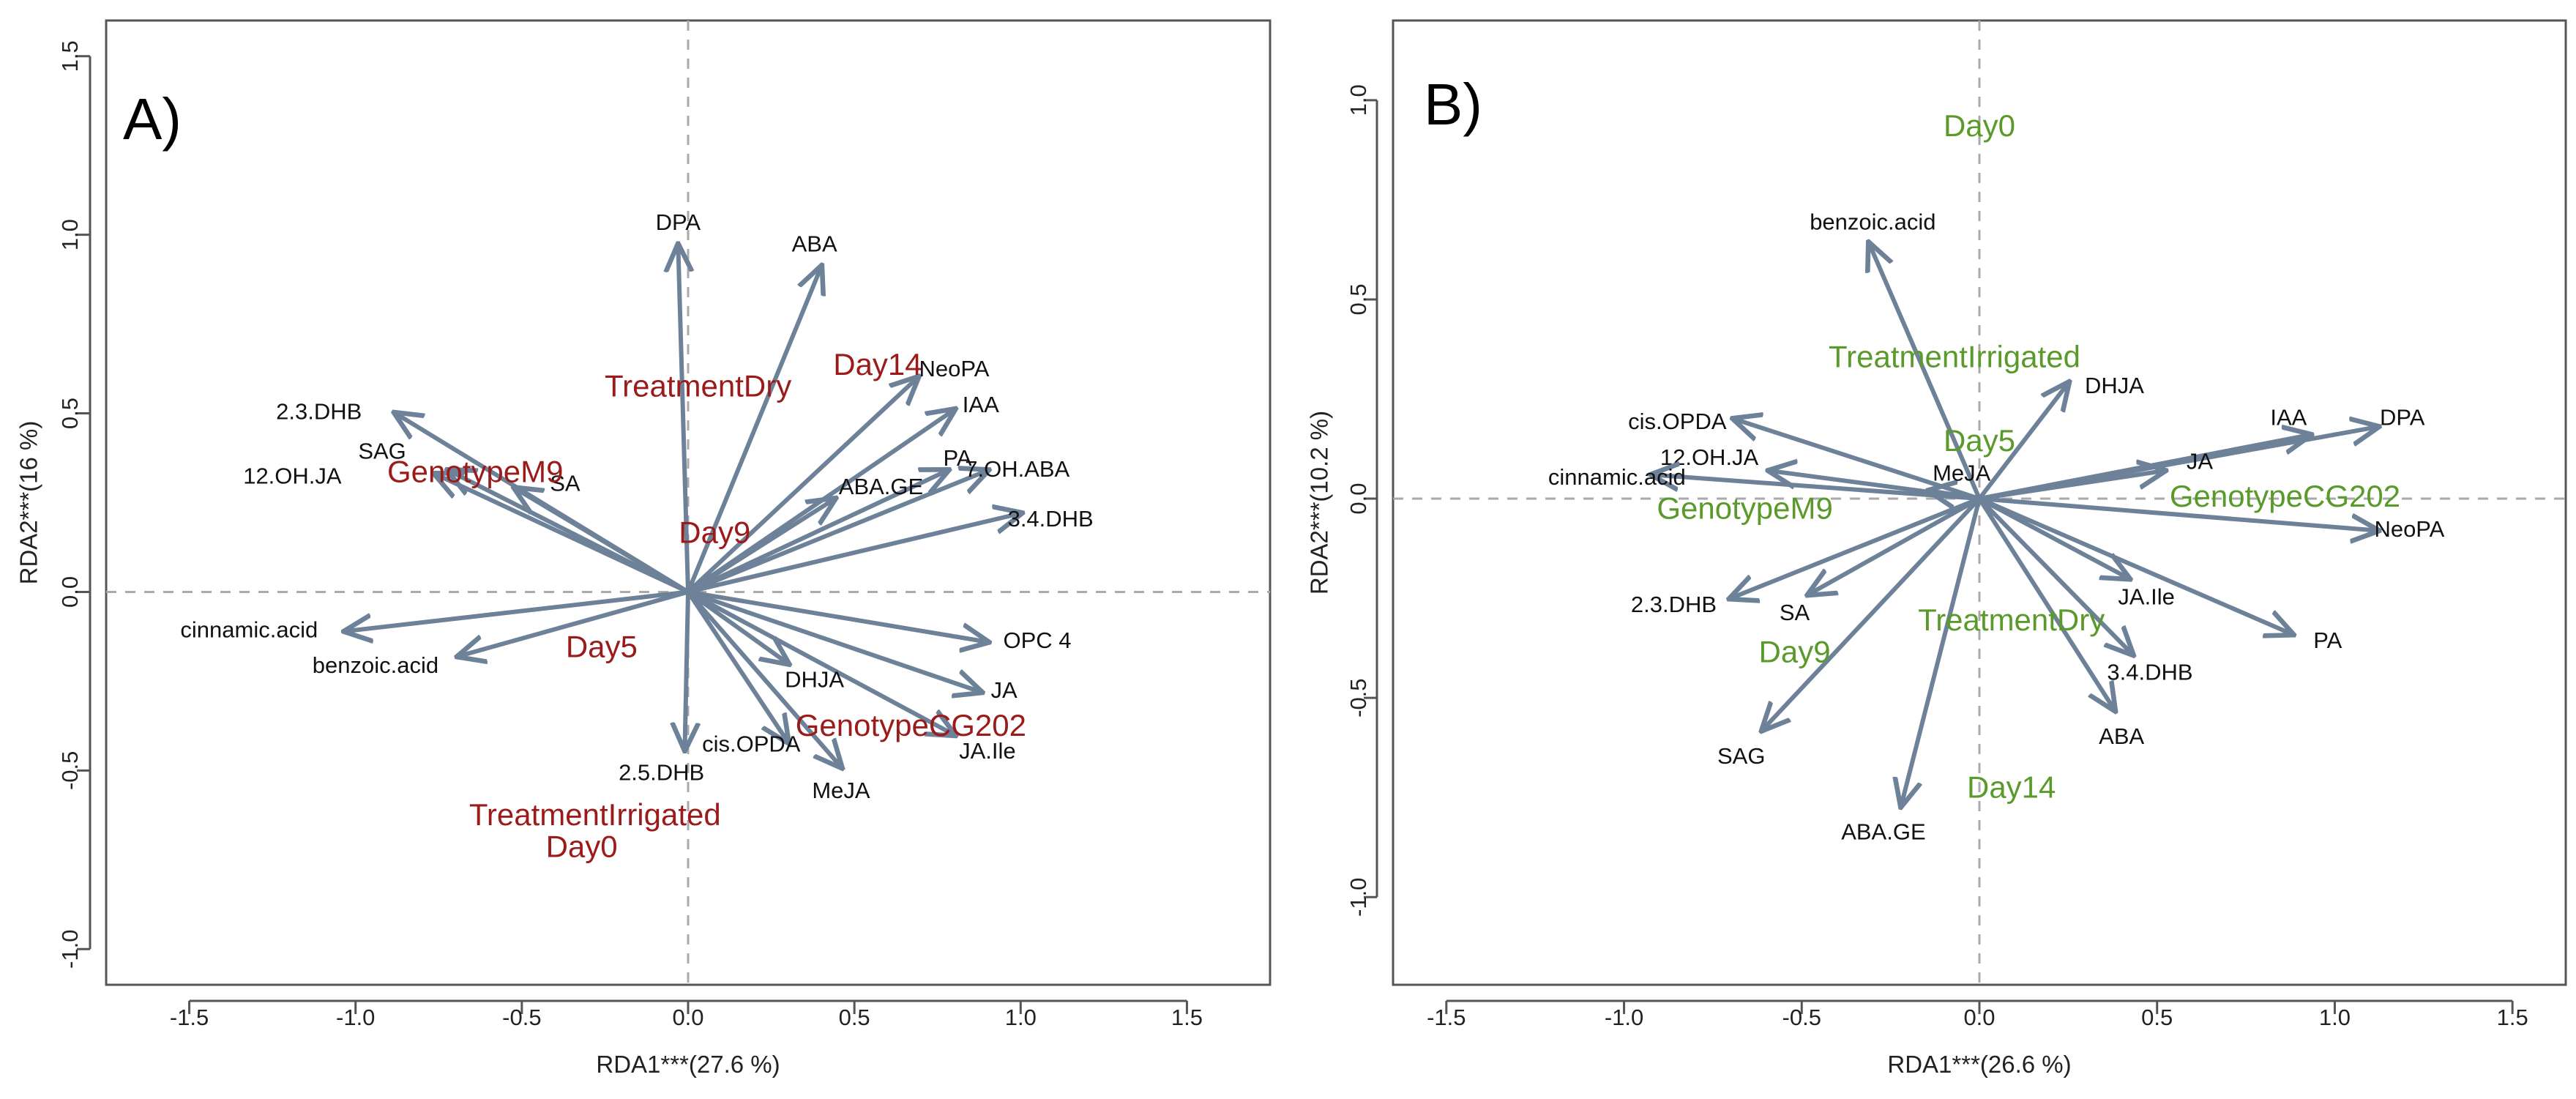  What do you see at coordinates (355, 1018) in the screenshot?
I see `x-tick-label: -1.0` at bounding box center [355, 1018].